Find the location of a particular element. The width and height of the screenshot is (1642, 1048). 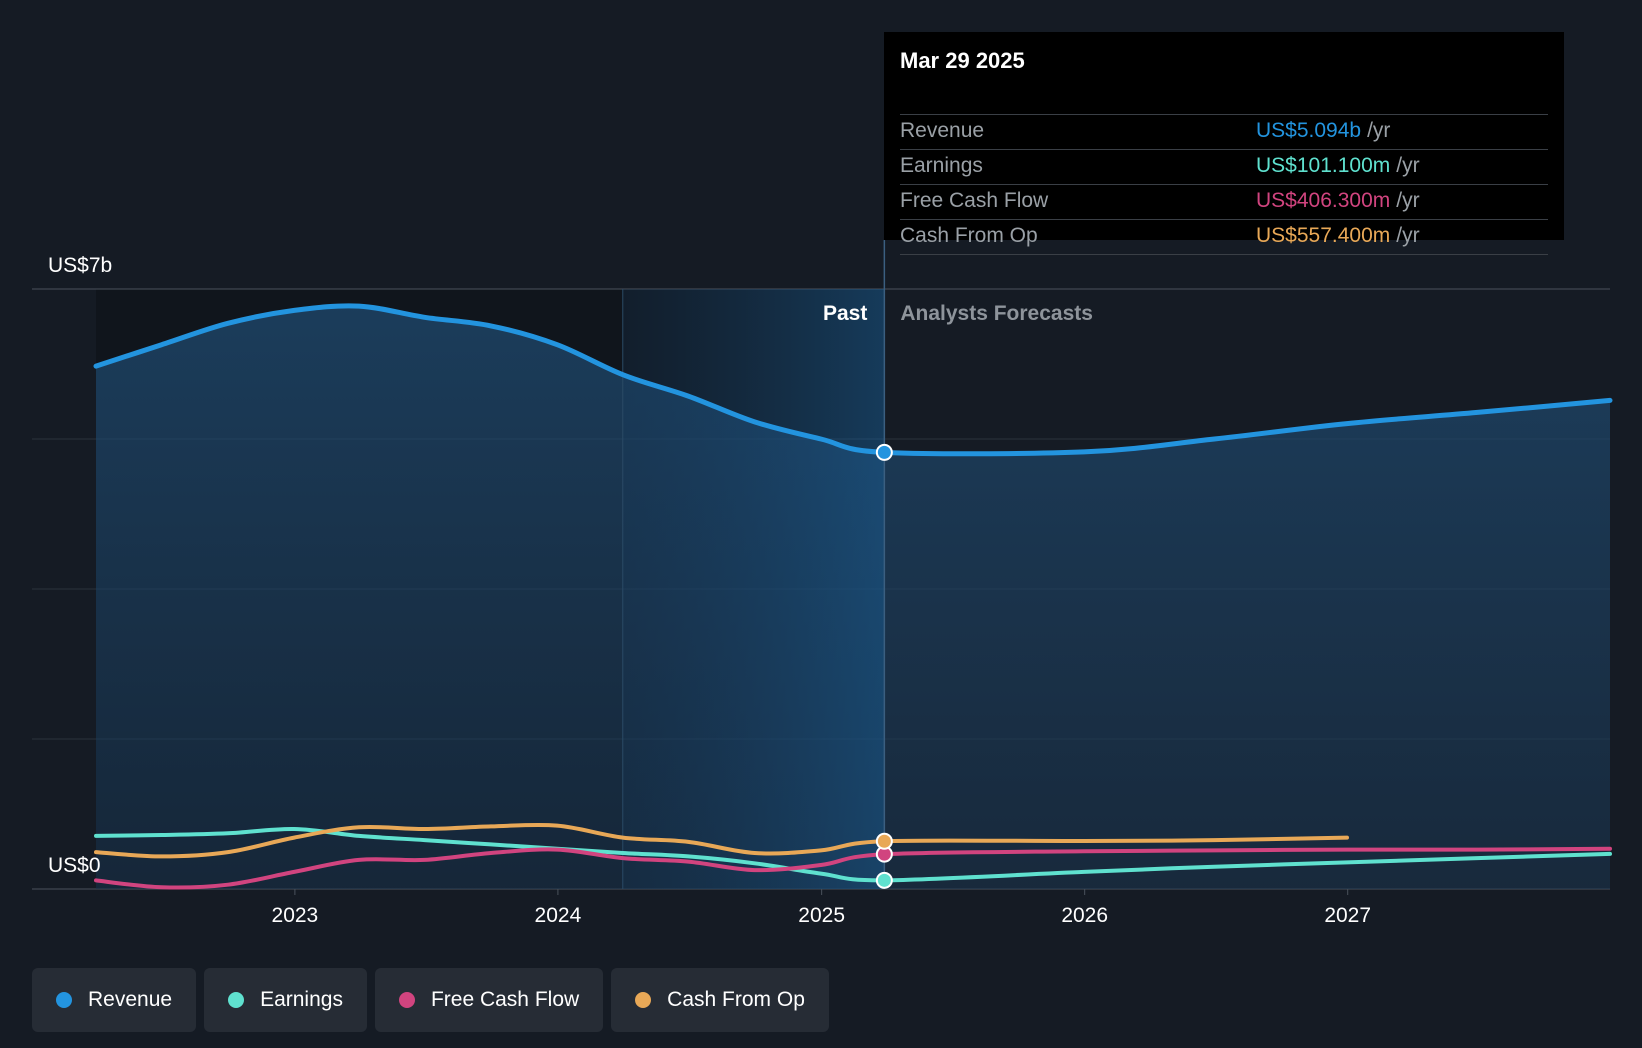

recent-period-highlight is located at coordinates (753, 589).